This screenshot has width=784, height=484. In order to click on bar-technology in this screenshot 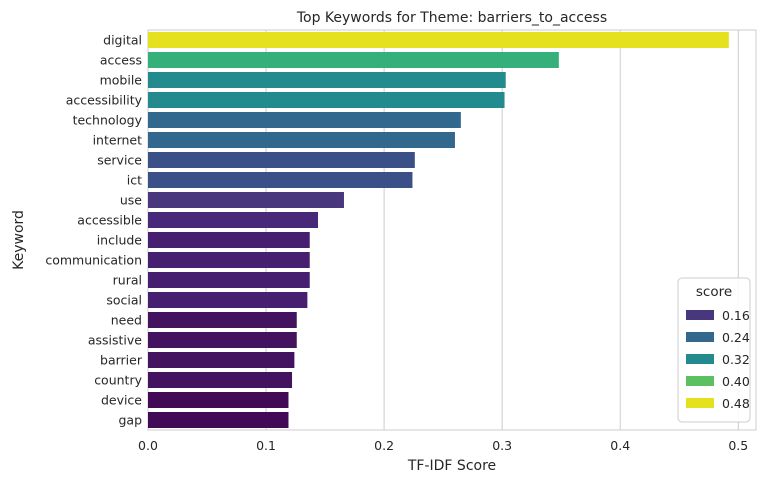, I will do `click(304, 120)`.